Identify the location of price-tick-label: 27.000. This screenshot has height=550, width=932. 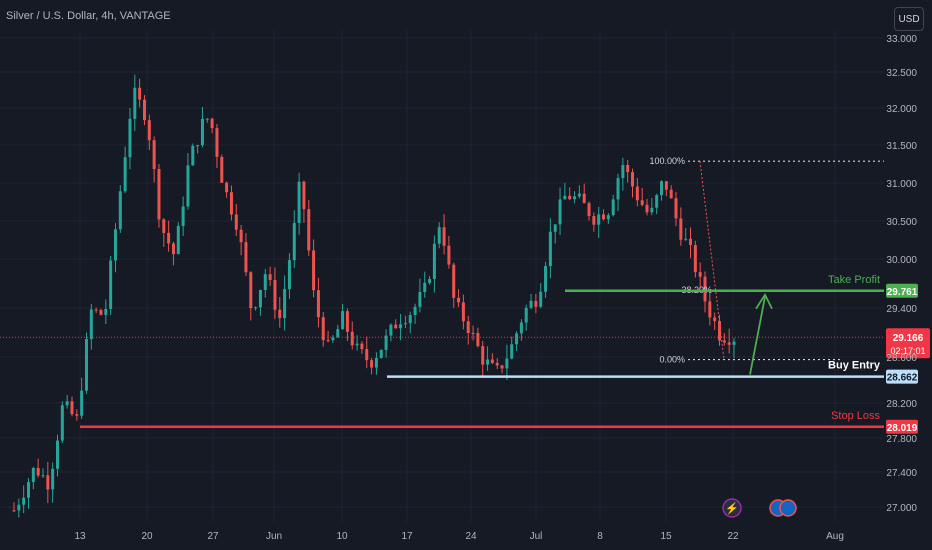
(901, 508).